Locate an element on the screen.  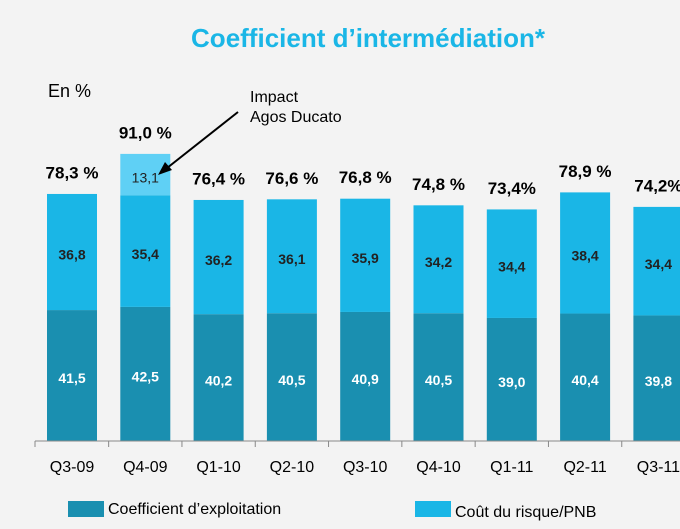
annotation-arrowhead is located at coordinates (165, 168).